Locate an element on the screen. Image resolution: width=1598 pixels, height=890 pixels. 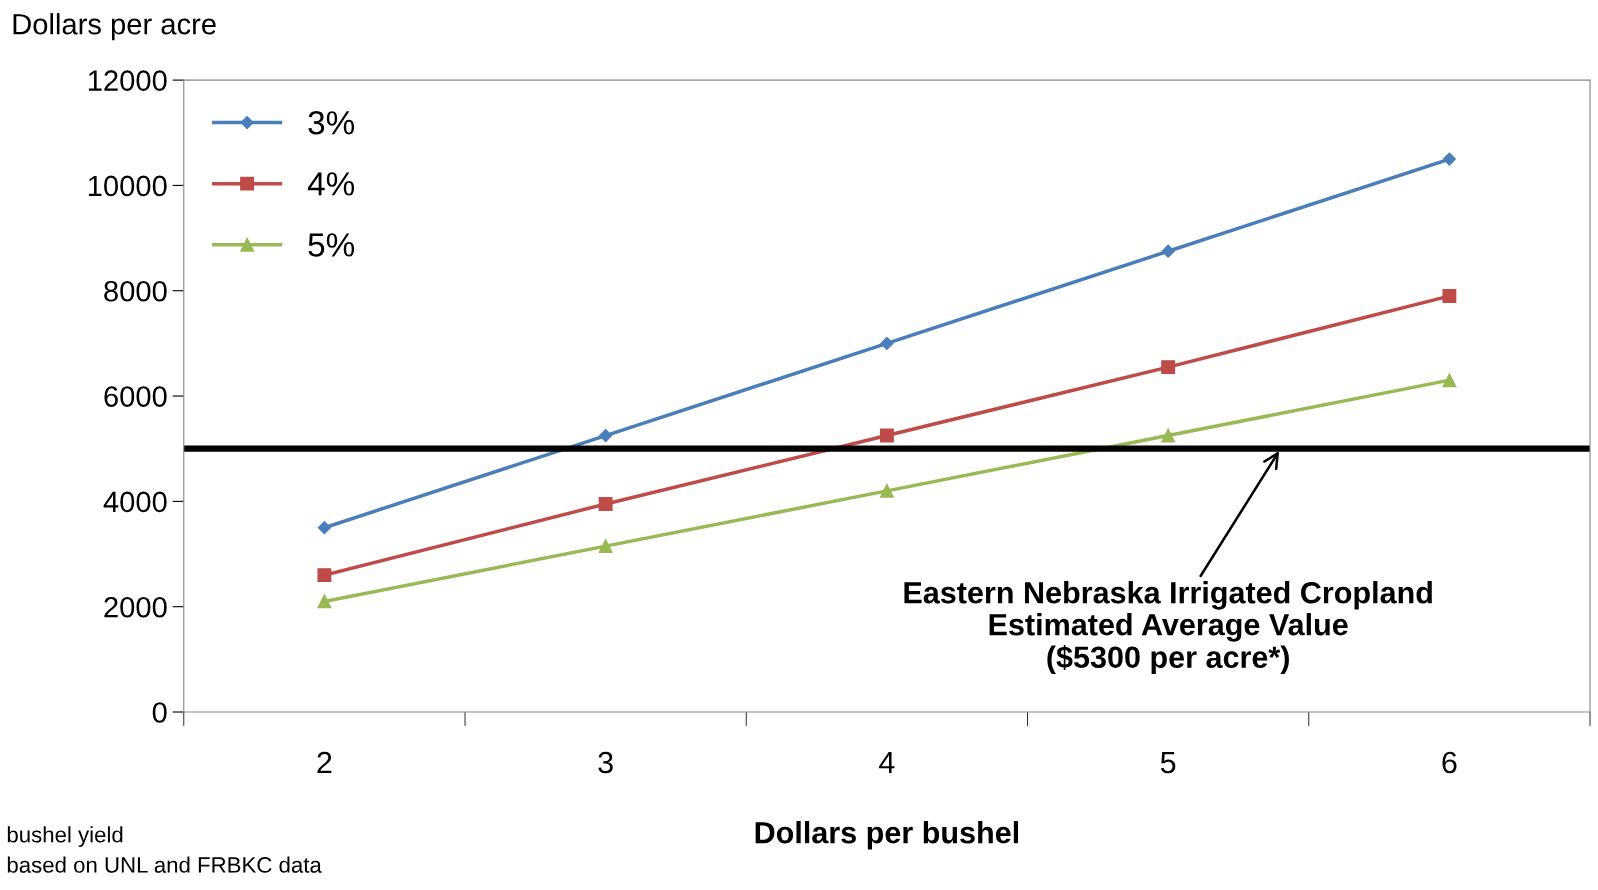
x-tick-label: 2 is located at coordinates (324, 762).